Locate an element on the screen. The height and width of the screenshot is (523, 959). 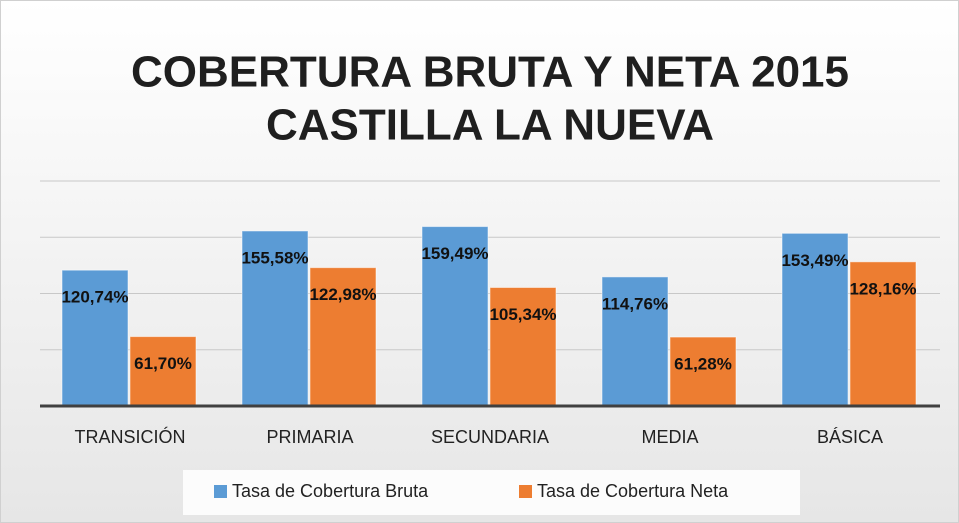
x-tick-label: PRIMARIA is located at coordinates (309, 437).